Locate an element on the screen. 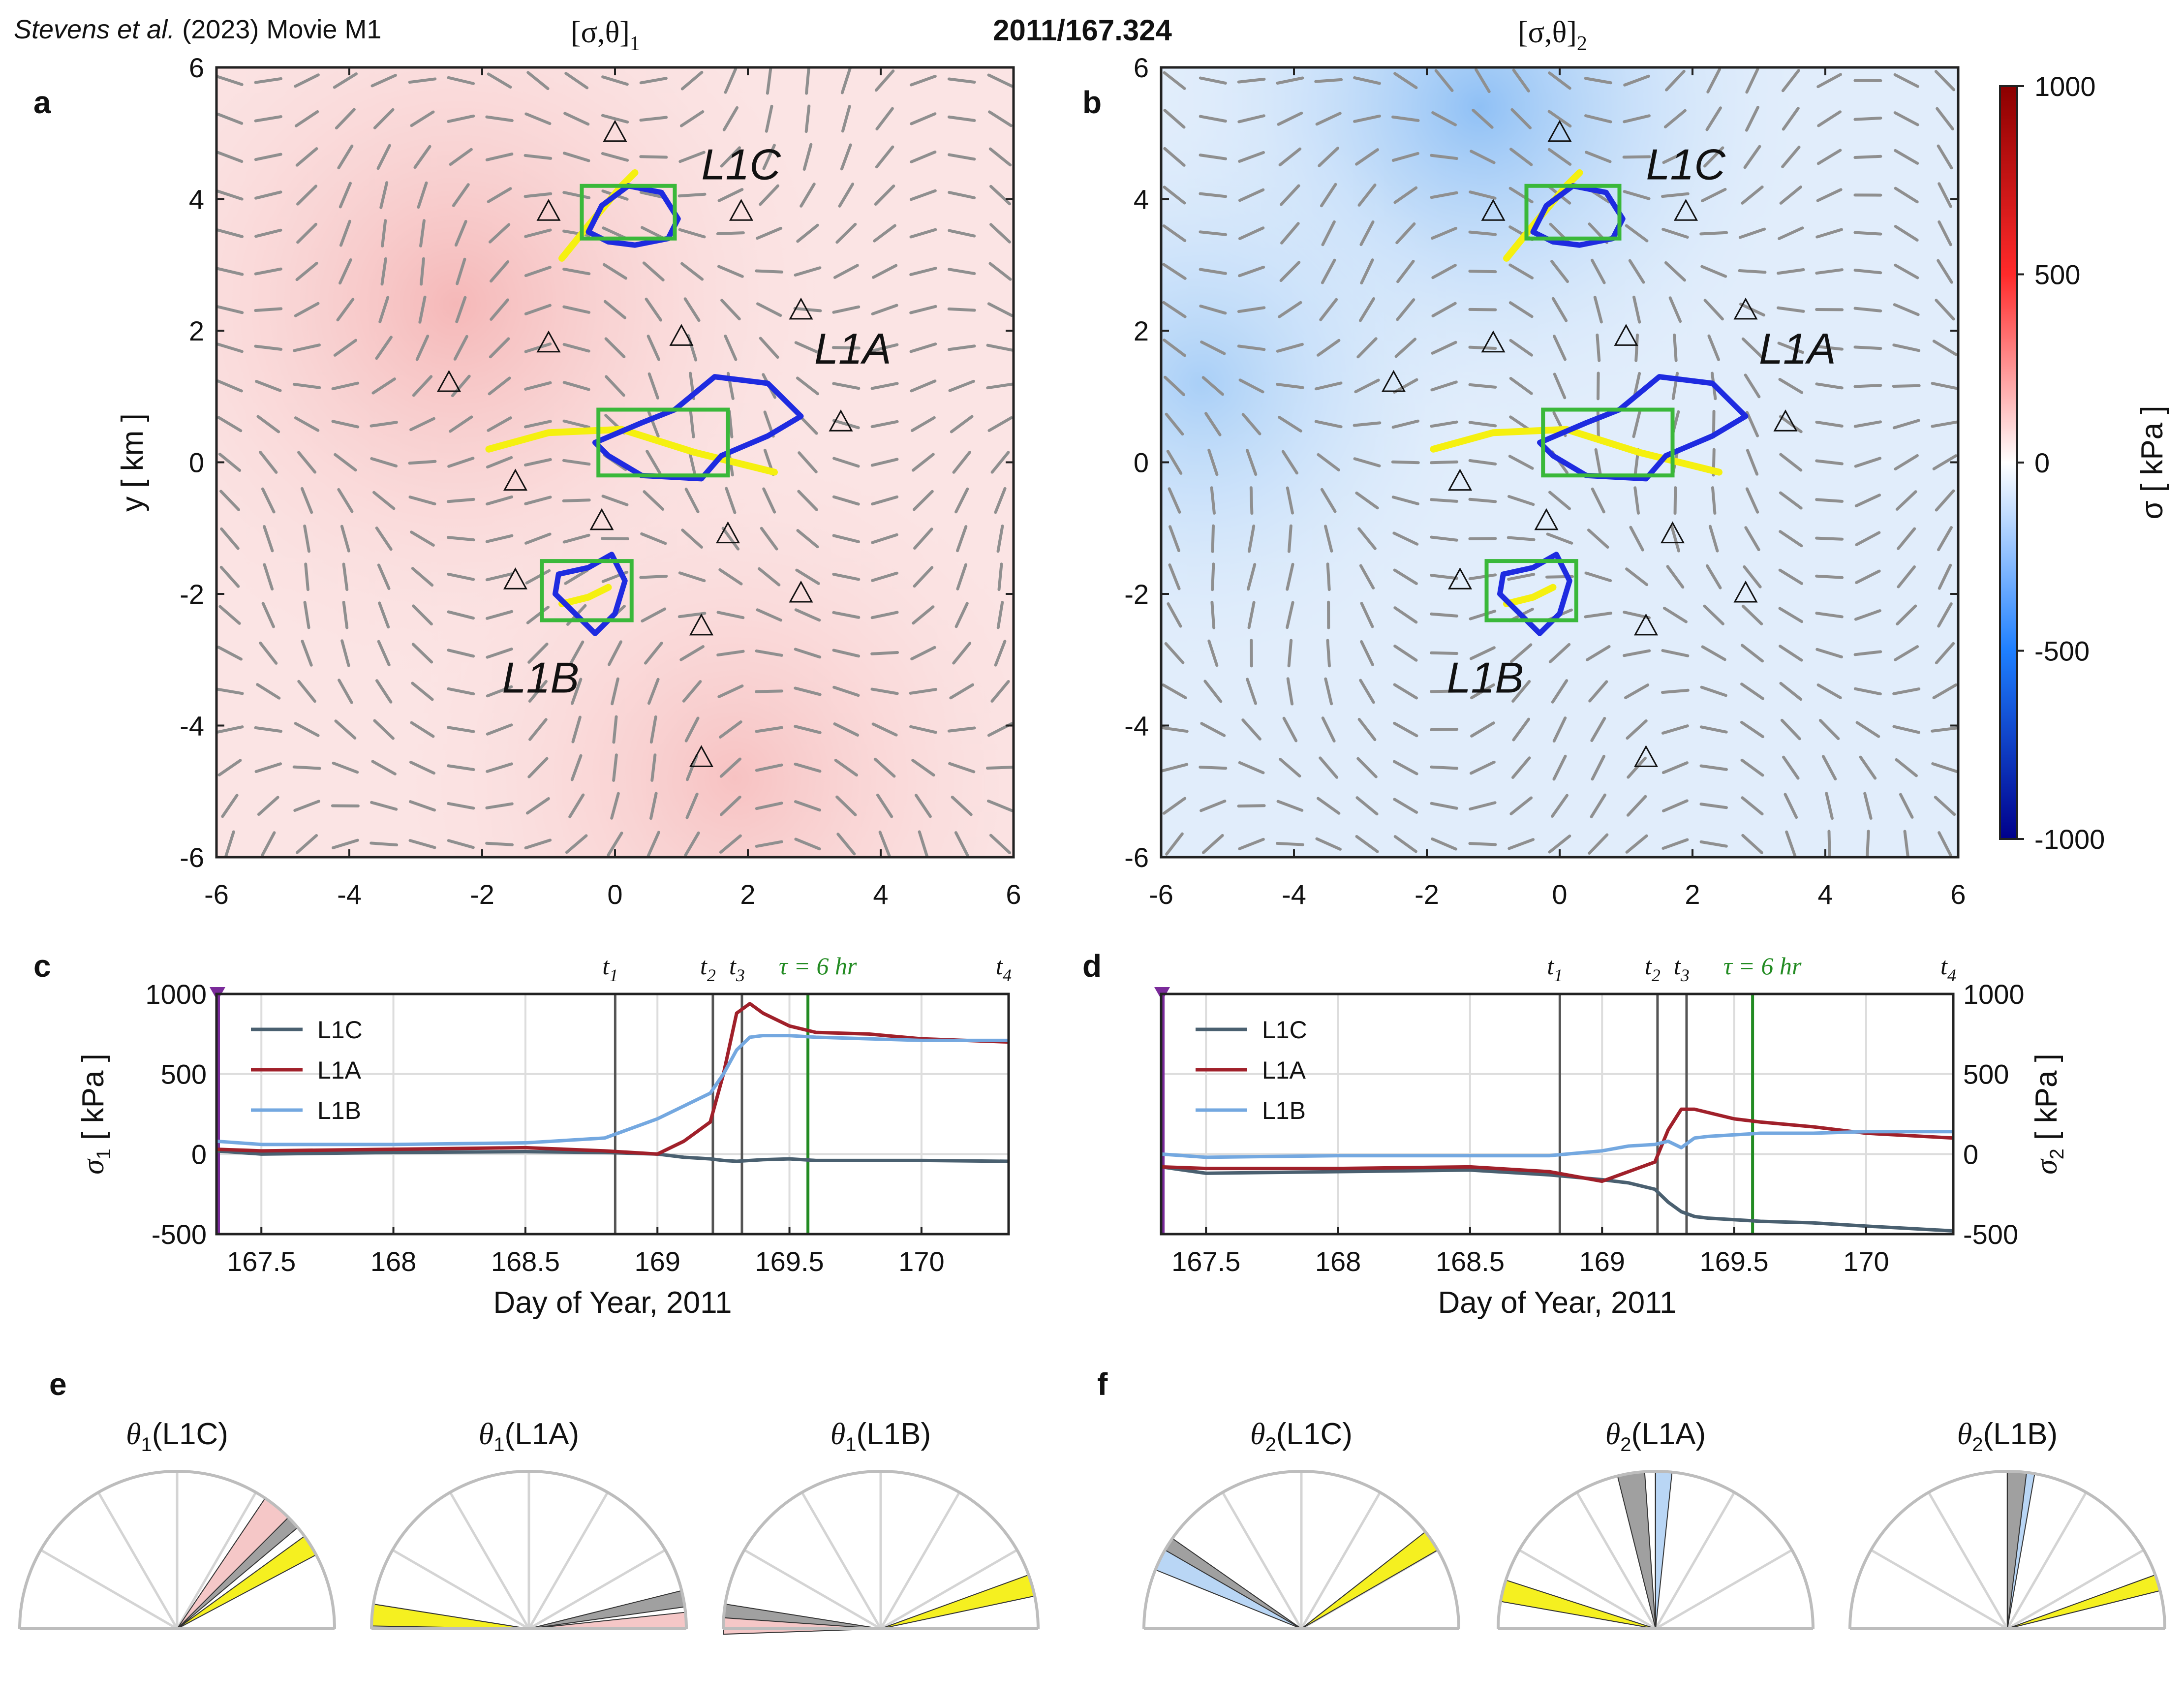 Image resolution: width=2184 pixels, height=1705 pixels. lake-outline is located at coordinates (1643, 428).